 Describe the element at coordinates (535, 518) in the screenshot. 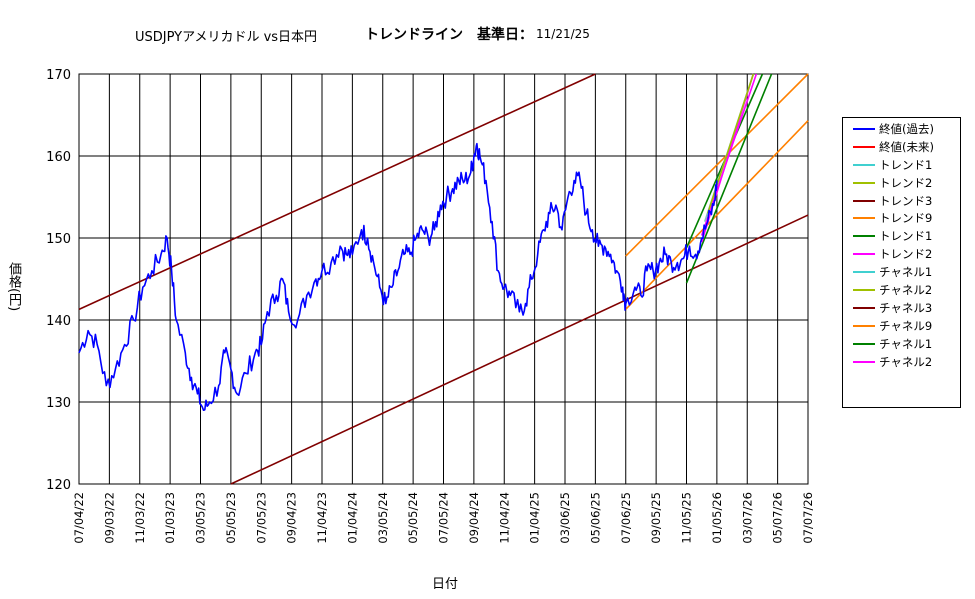

I see `x-tick-label: 01/04/25` at that location.